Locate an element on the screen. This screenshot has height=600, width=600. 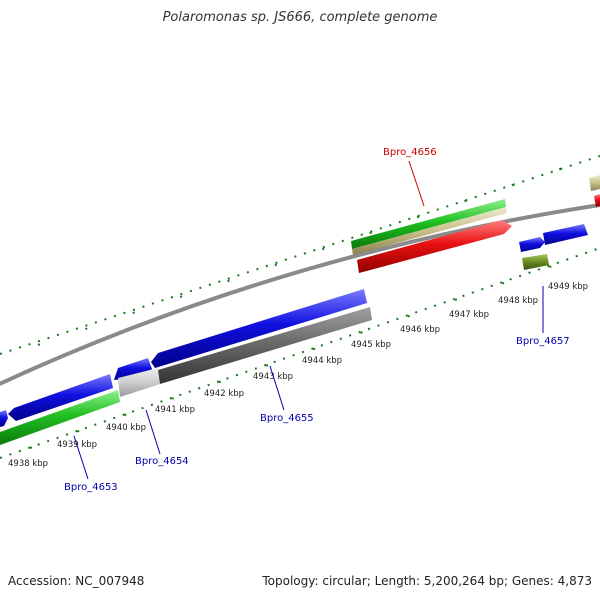
upper-track is located at coordinates (475, 224).